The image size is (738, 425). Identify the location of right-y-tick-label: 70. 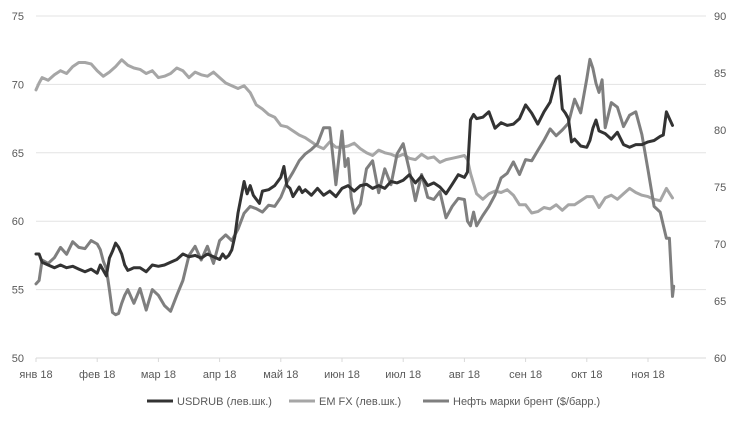
(720, 245).